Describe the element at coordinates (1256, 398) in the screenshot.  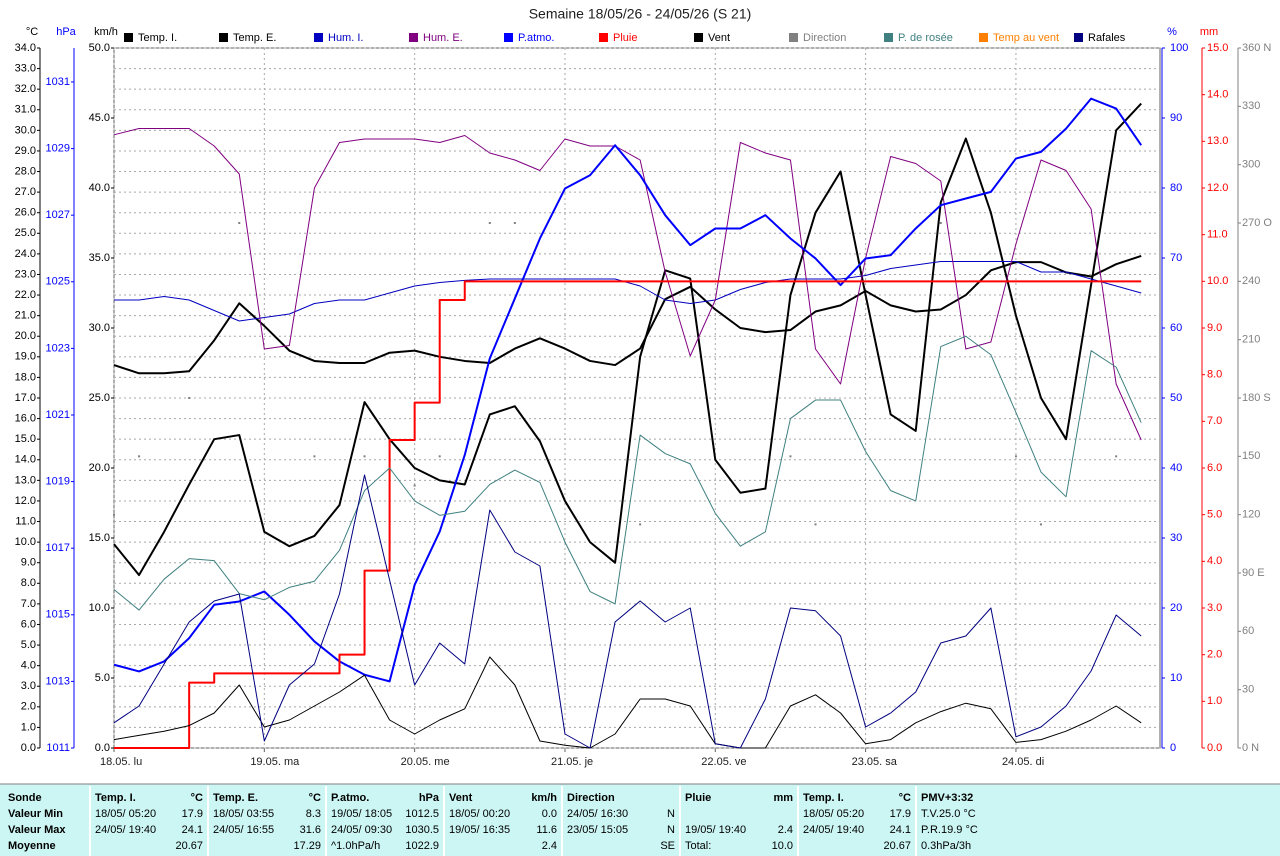
I see `y-tick-label: 180 S` at that location.